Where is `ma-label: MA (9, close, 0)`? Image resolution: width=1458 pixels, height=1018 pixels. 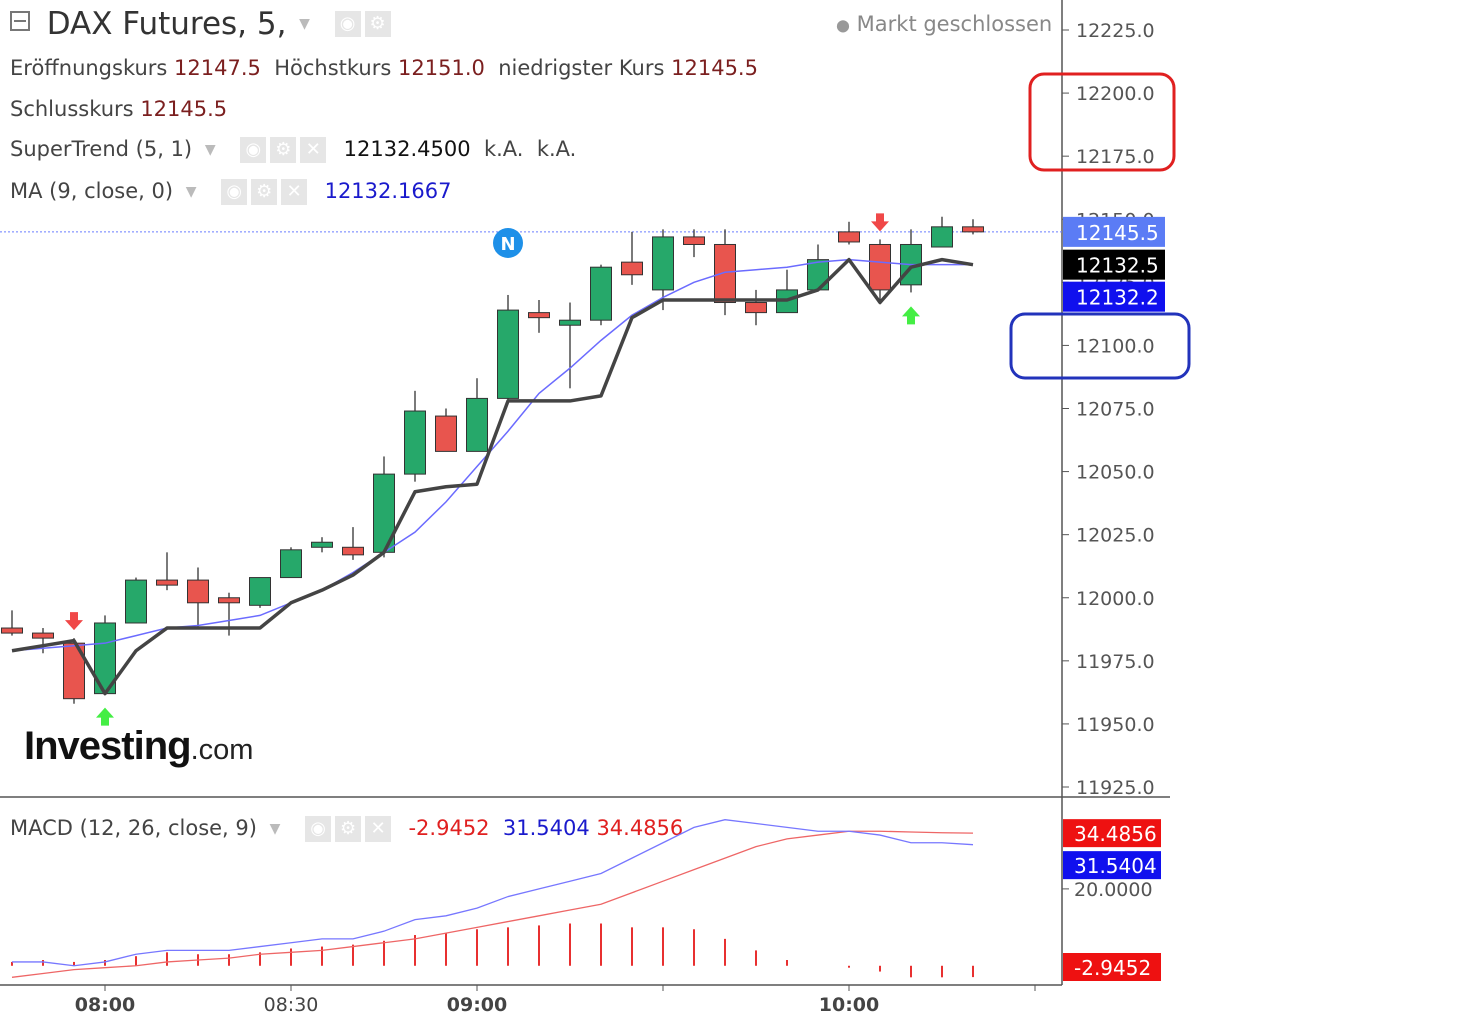
ma-label: MA (9, close, 0) is located at coordinates (92, 191).